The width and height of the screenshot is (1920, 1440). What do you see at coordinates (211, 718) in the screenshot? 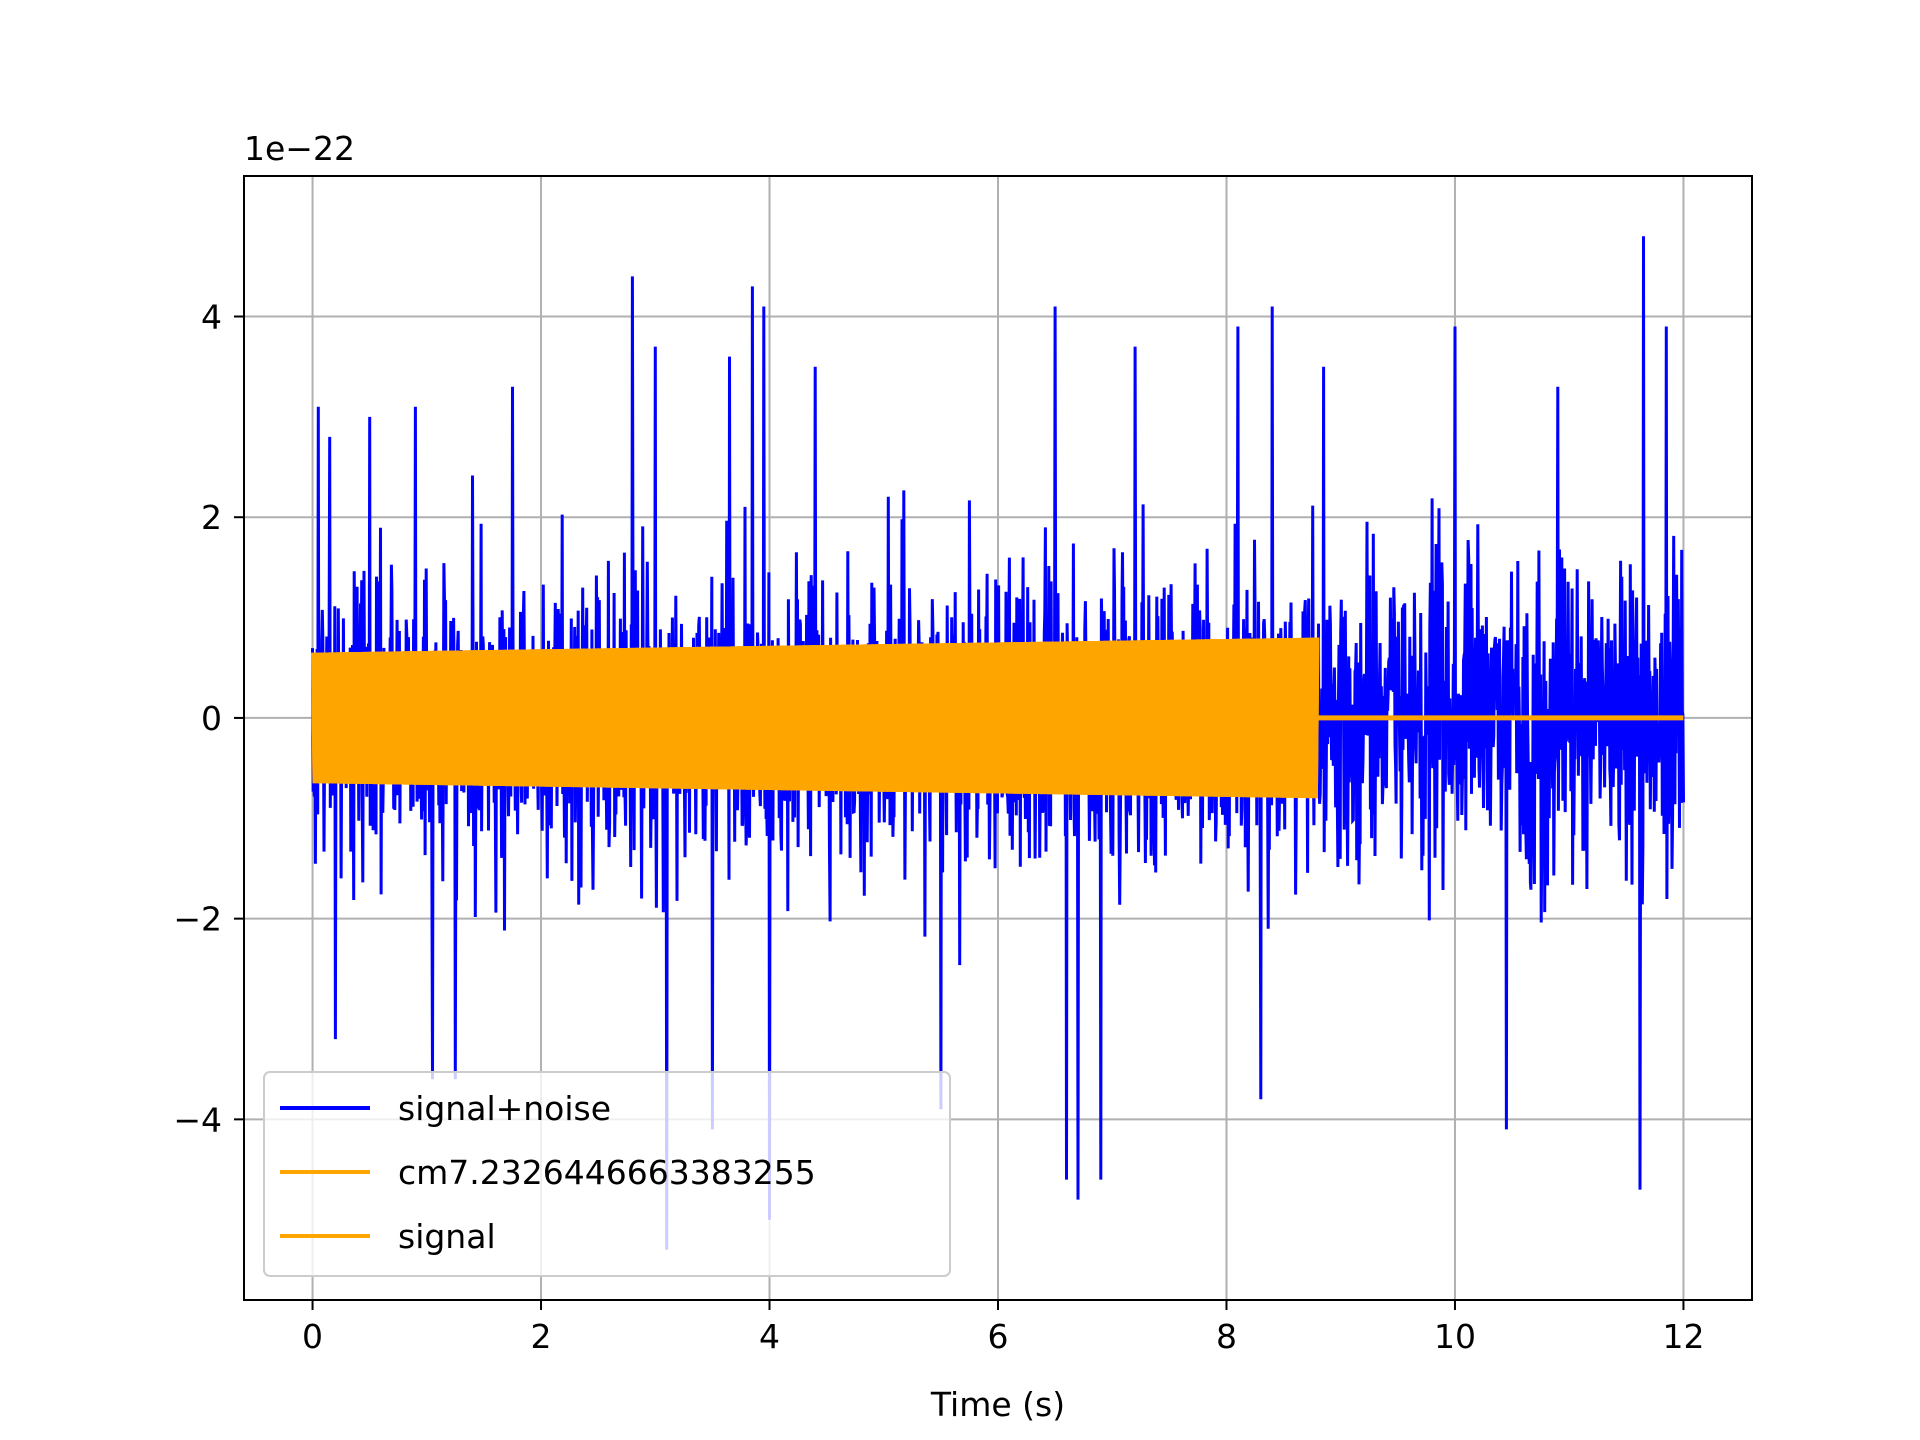
I see `y-tick-label: 0` at bounding box center [211, 718].